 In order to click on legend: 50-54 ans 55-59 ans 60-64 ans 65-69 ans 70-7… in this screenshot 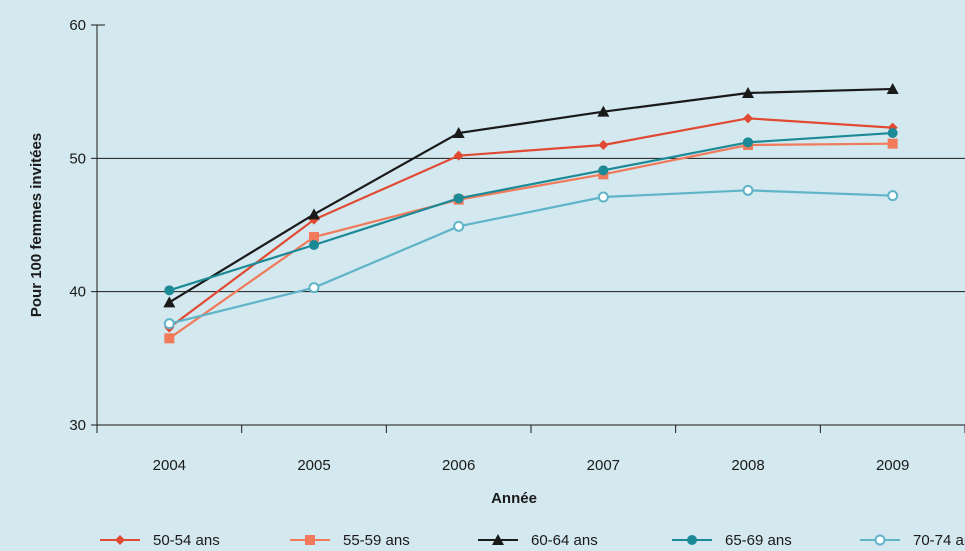, I will do `click(532, 540)`.